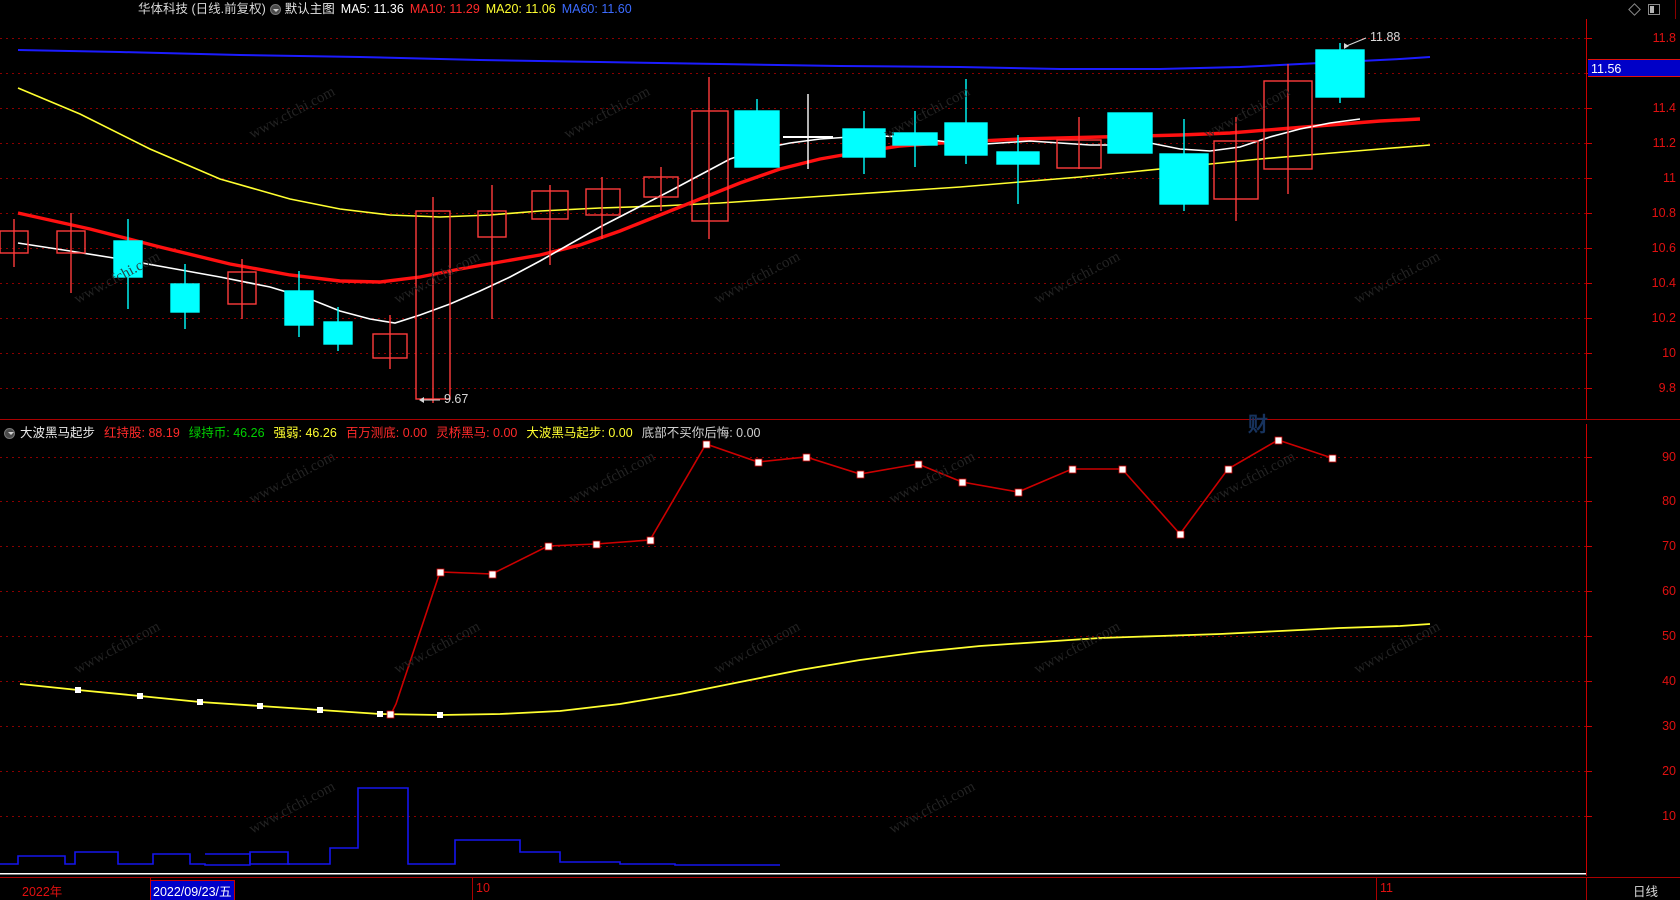  I want to click on field-value: 88.19, so click(164, 433).